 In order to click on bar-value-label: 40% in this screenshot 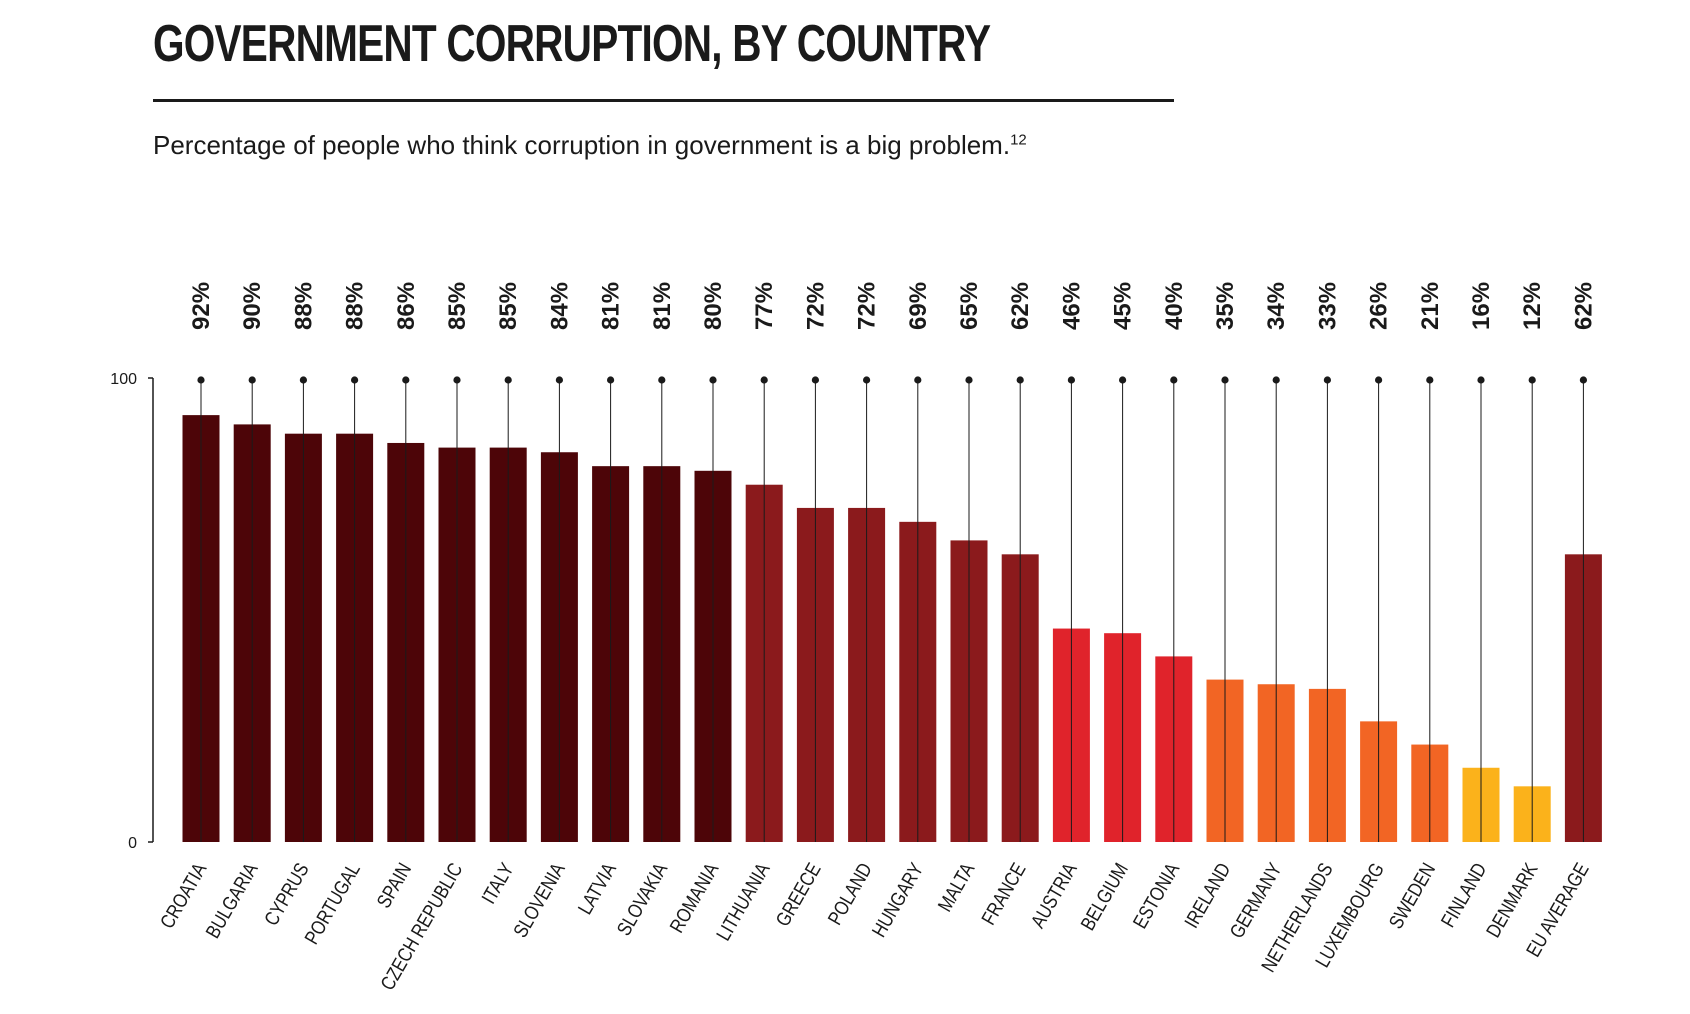, I will do `click(1174, 306)`.